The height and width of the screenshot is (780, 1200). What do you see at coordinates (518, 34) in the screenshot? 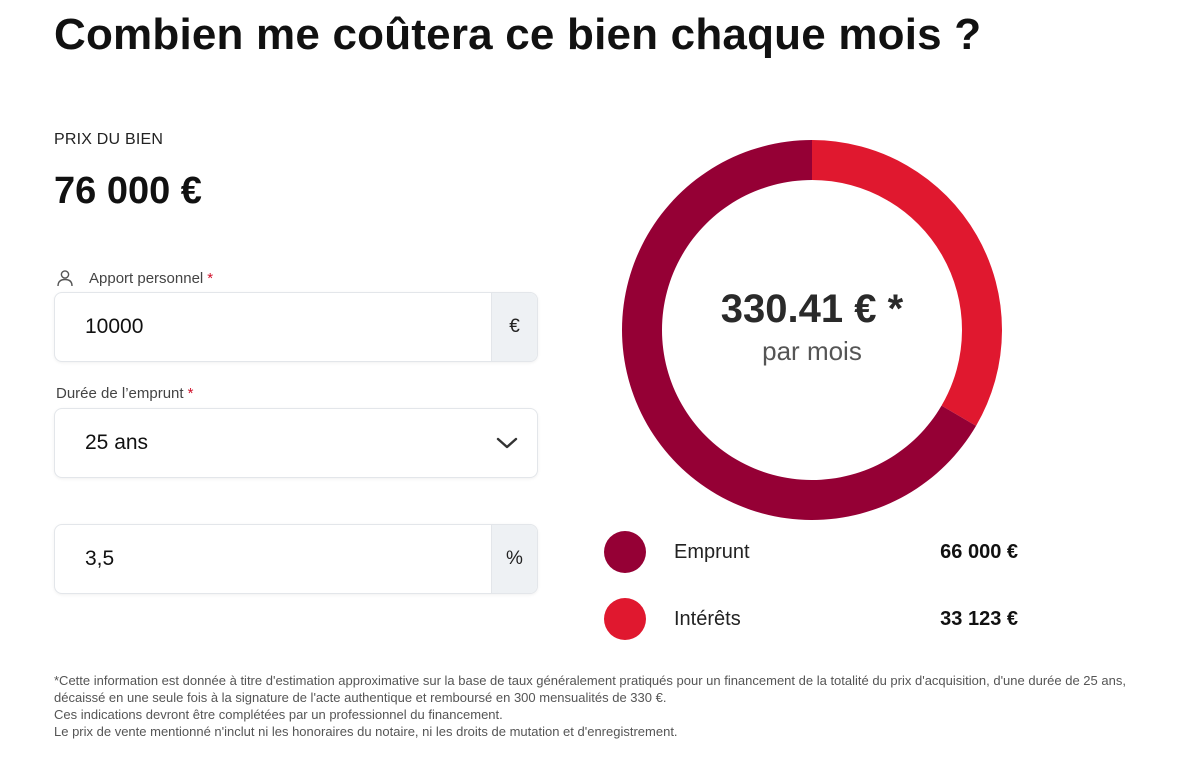
I see `page-title: Combien me coûtera ce bien chaque mois ?` at bounding box center [518, 34].